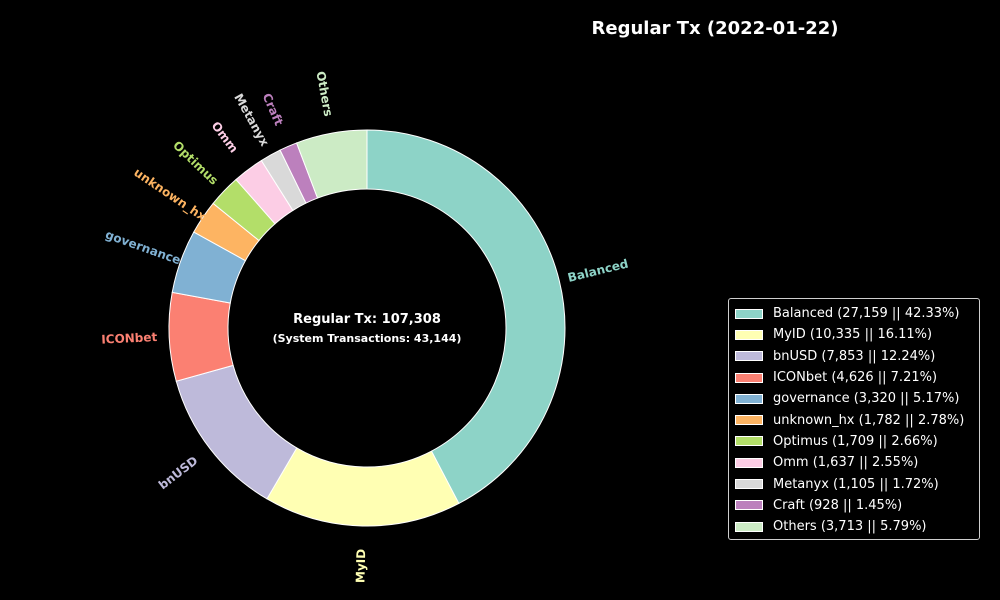 The height and width of the screenshot is (600, 1000). What do you see at coordinates (225, 137) in the screenshot?
I see `slice-label-omm: Omm` at bounding box center [225, 137].